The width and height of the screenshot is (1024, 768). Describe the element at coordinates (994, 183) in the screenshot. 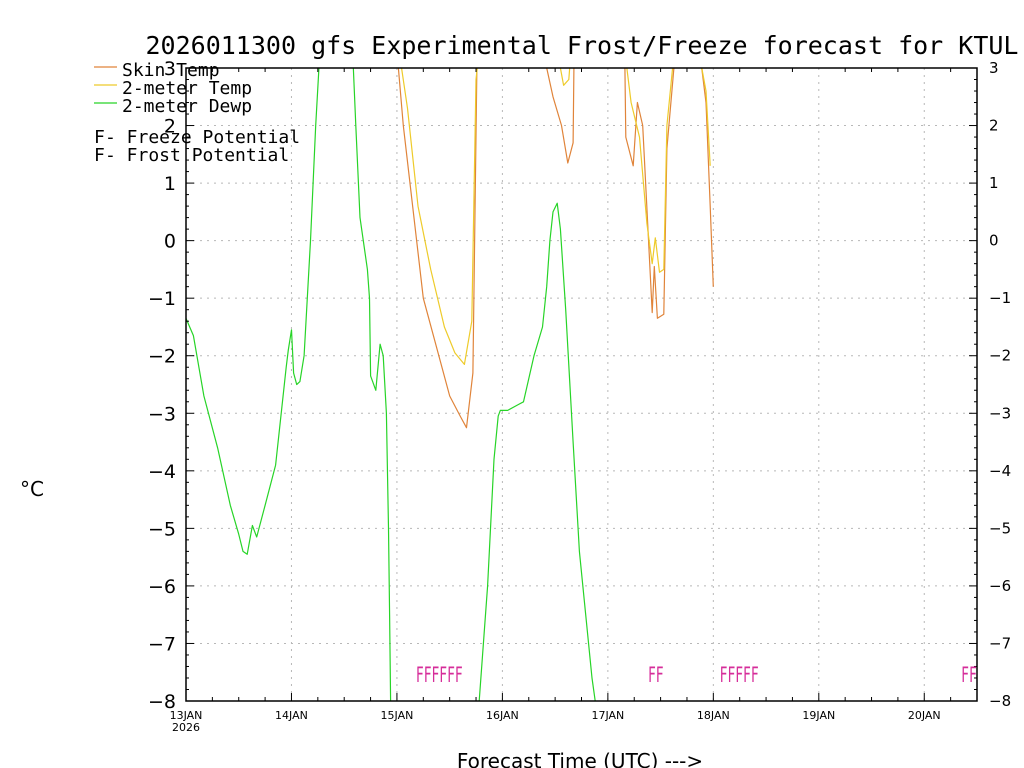

I see `y-tick-label-right: 1` at that location.